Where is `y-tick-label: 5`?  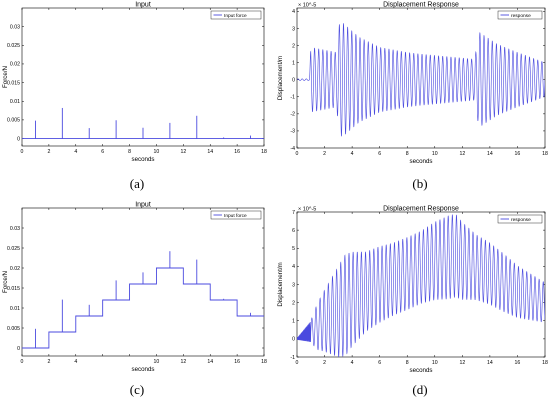
y-tick-label: 5 is located at coordinates (293, 249).